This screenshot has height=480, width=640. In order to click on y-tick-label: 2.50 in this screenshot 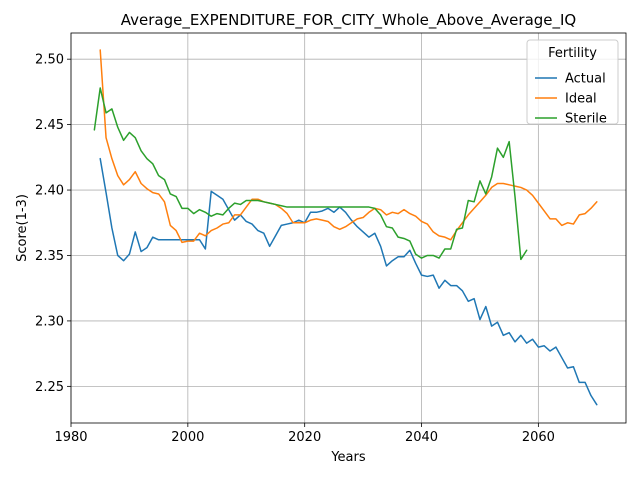, I will do `click(49, 60)`.